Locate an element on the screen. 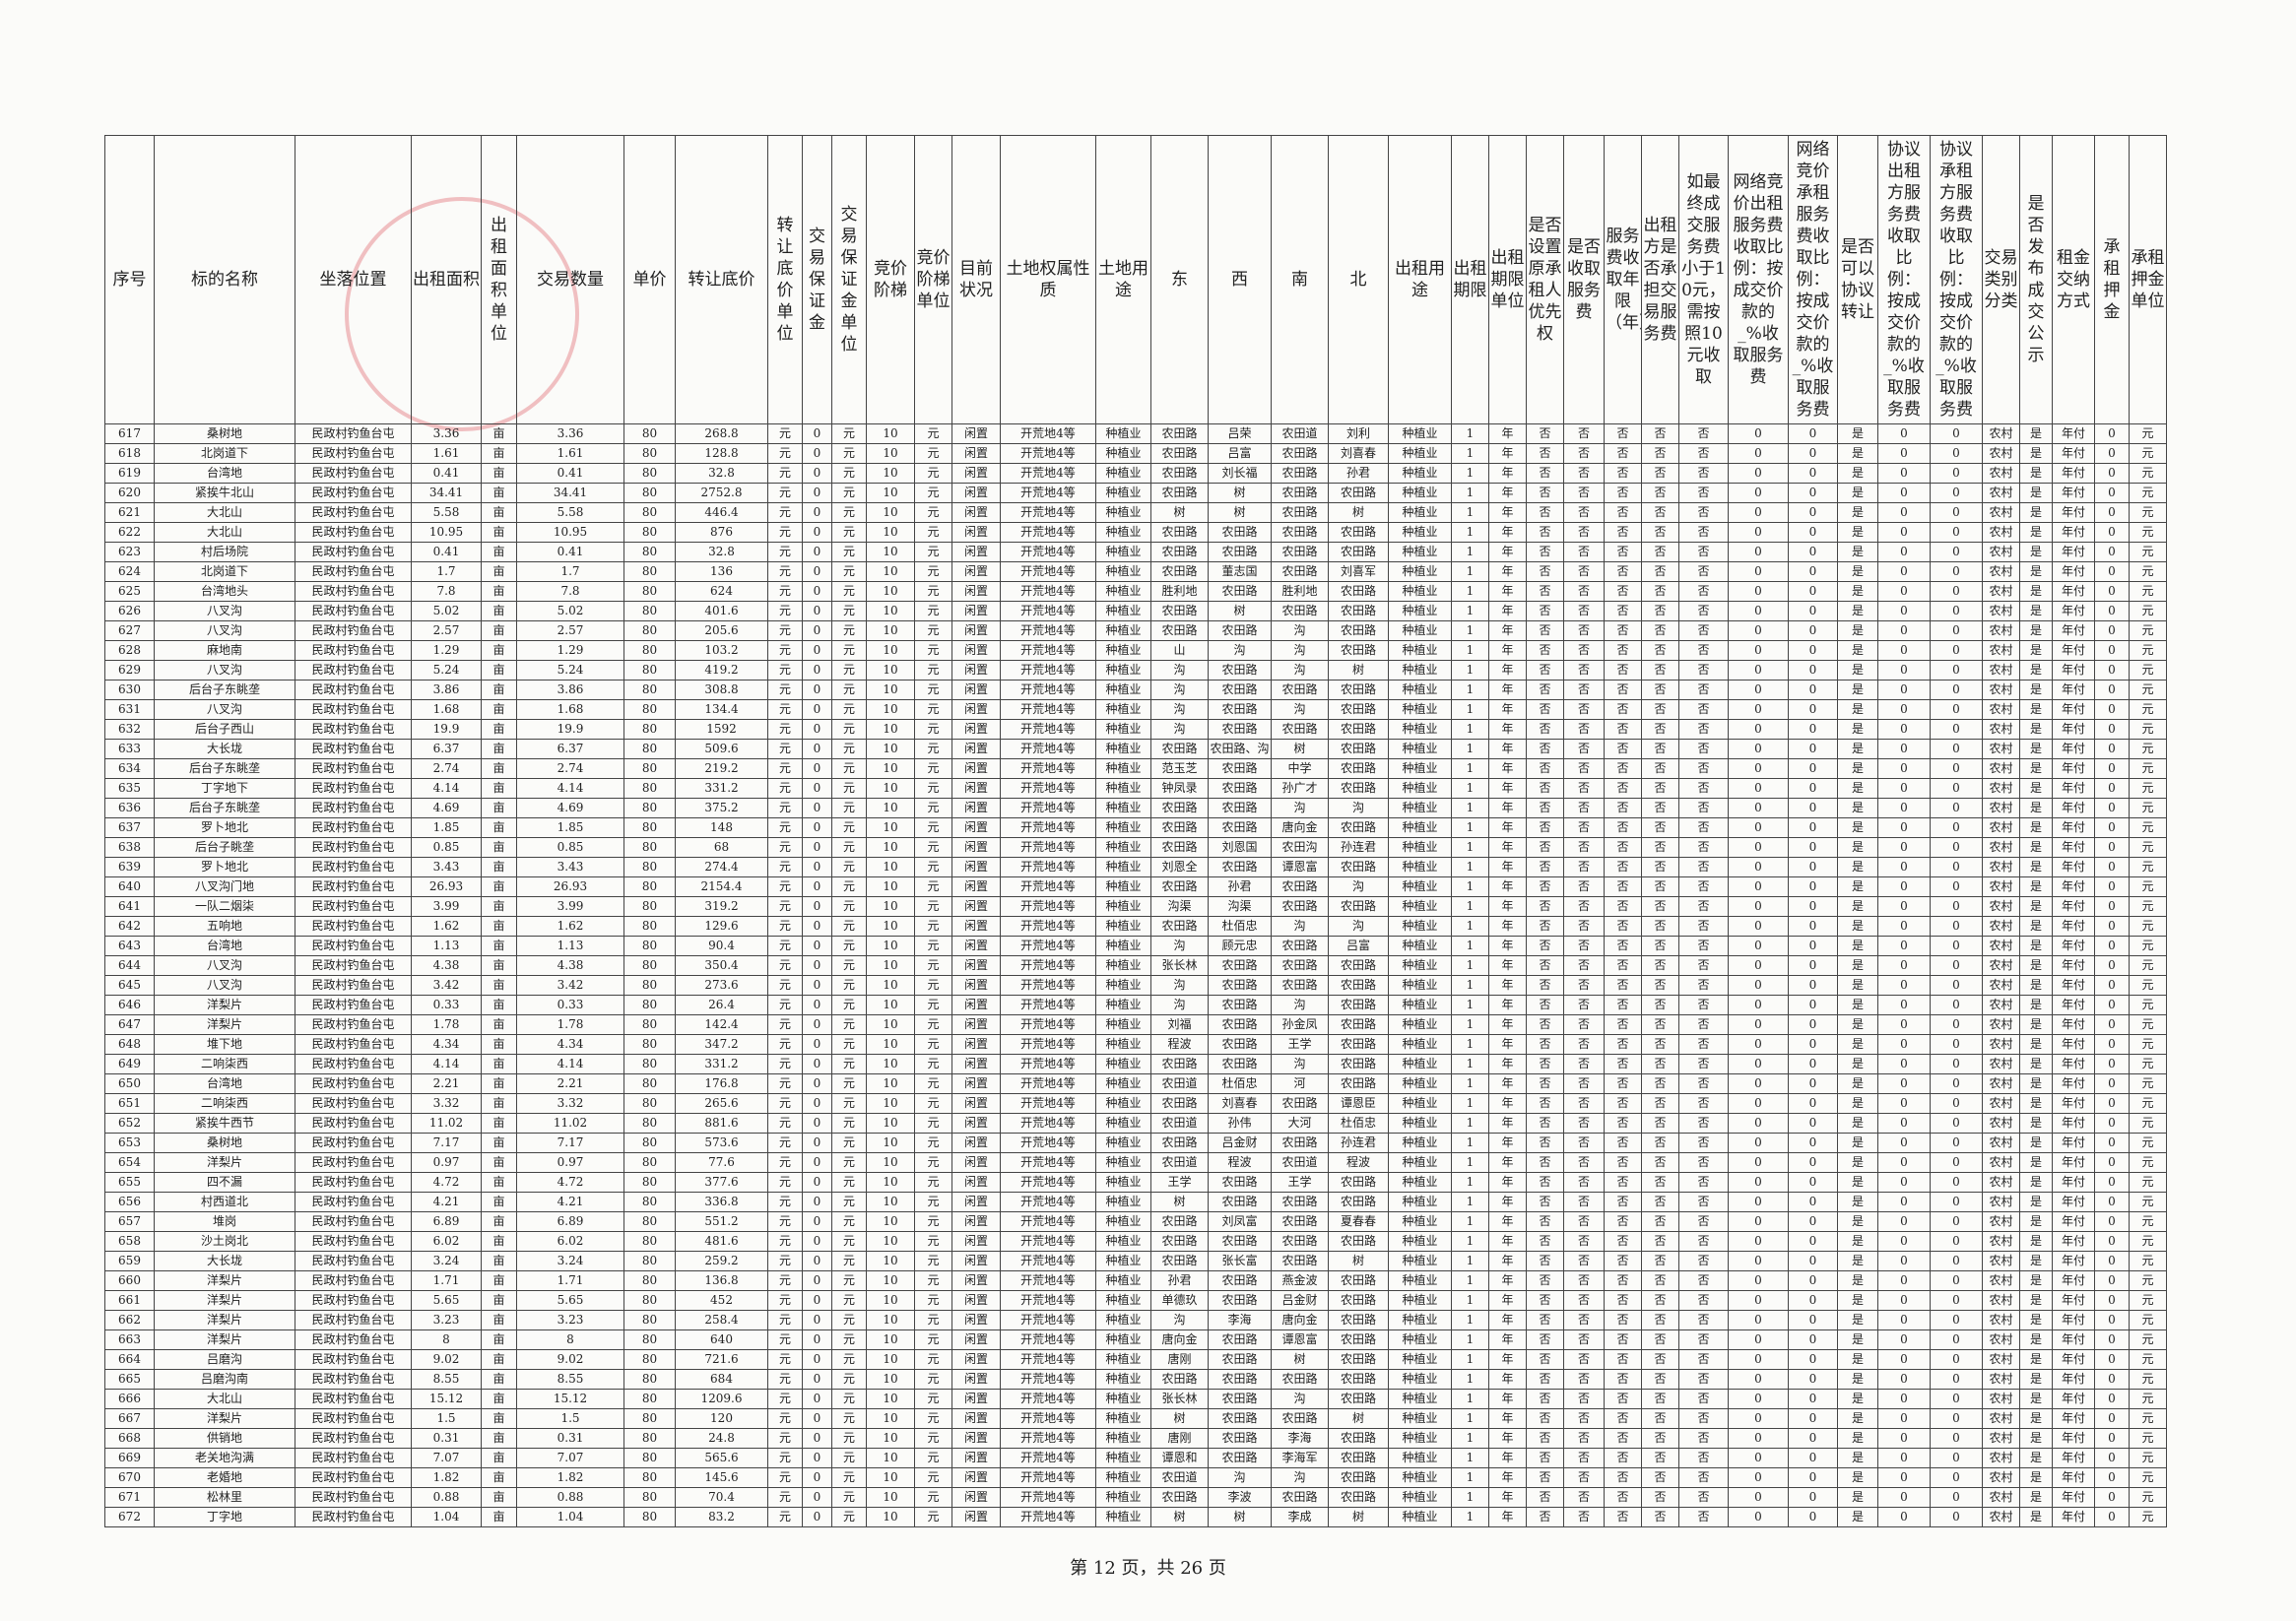 The height and width of the screenshot is (1621, 2296). table-cell: 631 is located at coordinates (129, 709).